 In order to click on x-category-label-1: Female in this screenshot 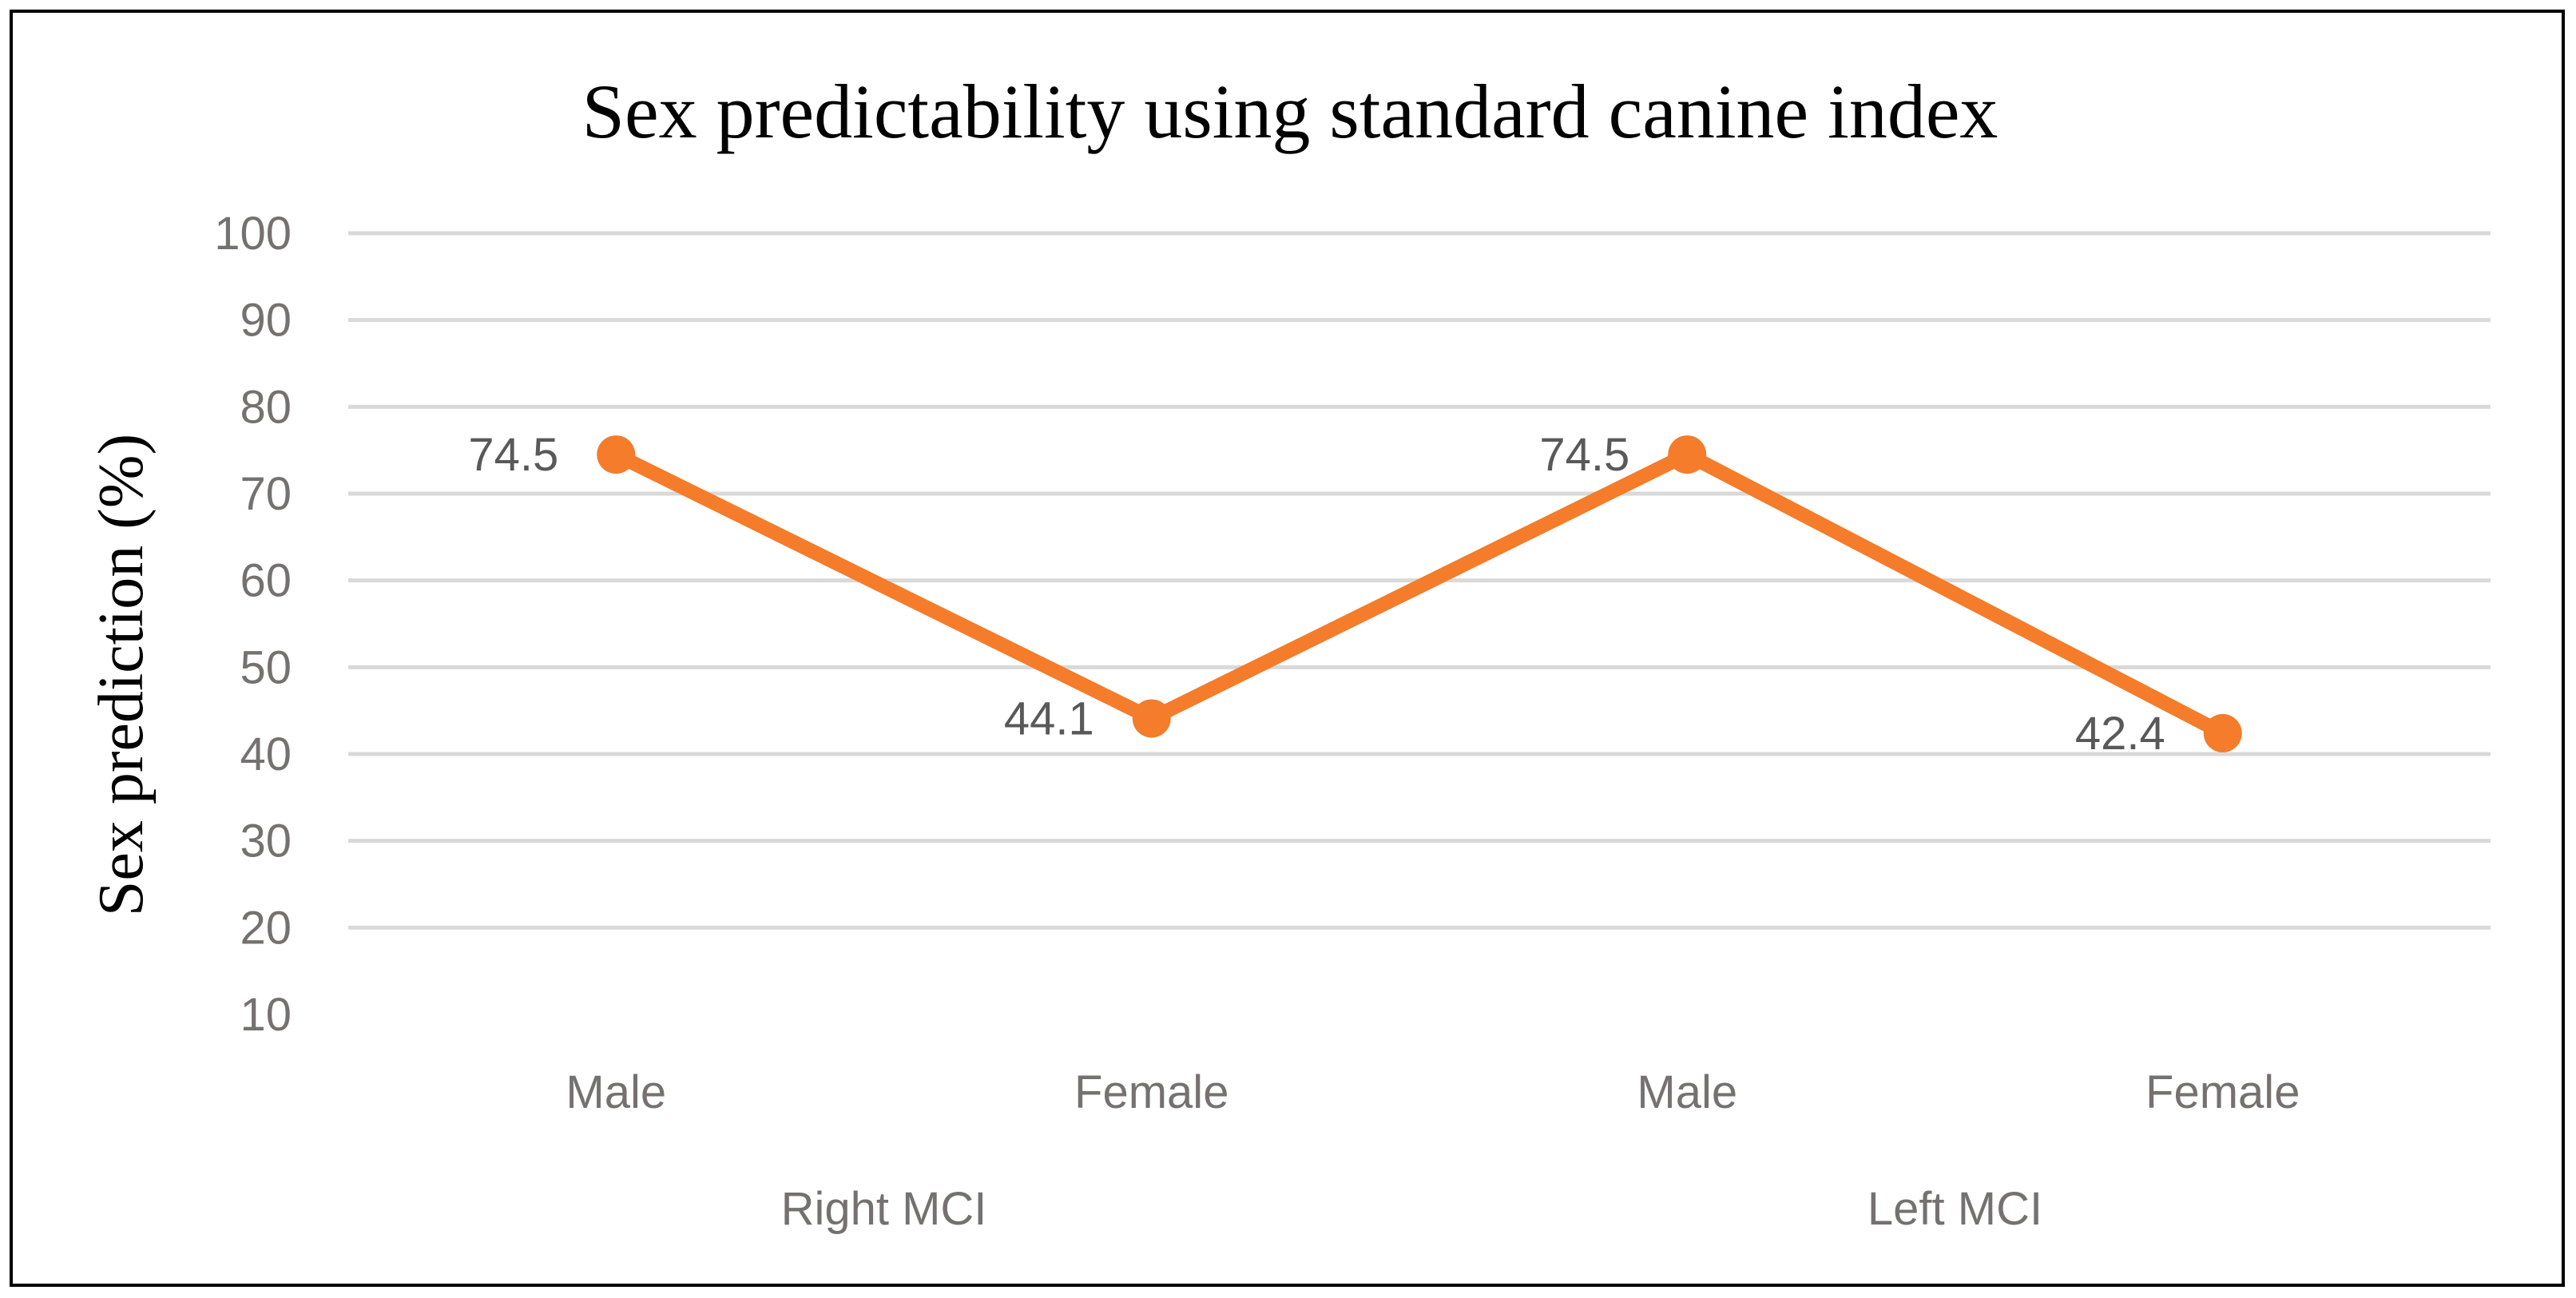, I will do `click(1151, 1092)`.